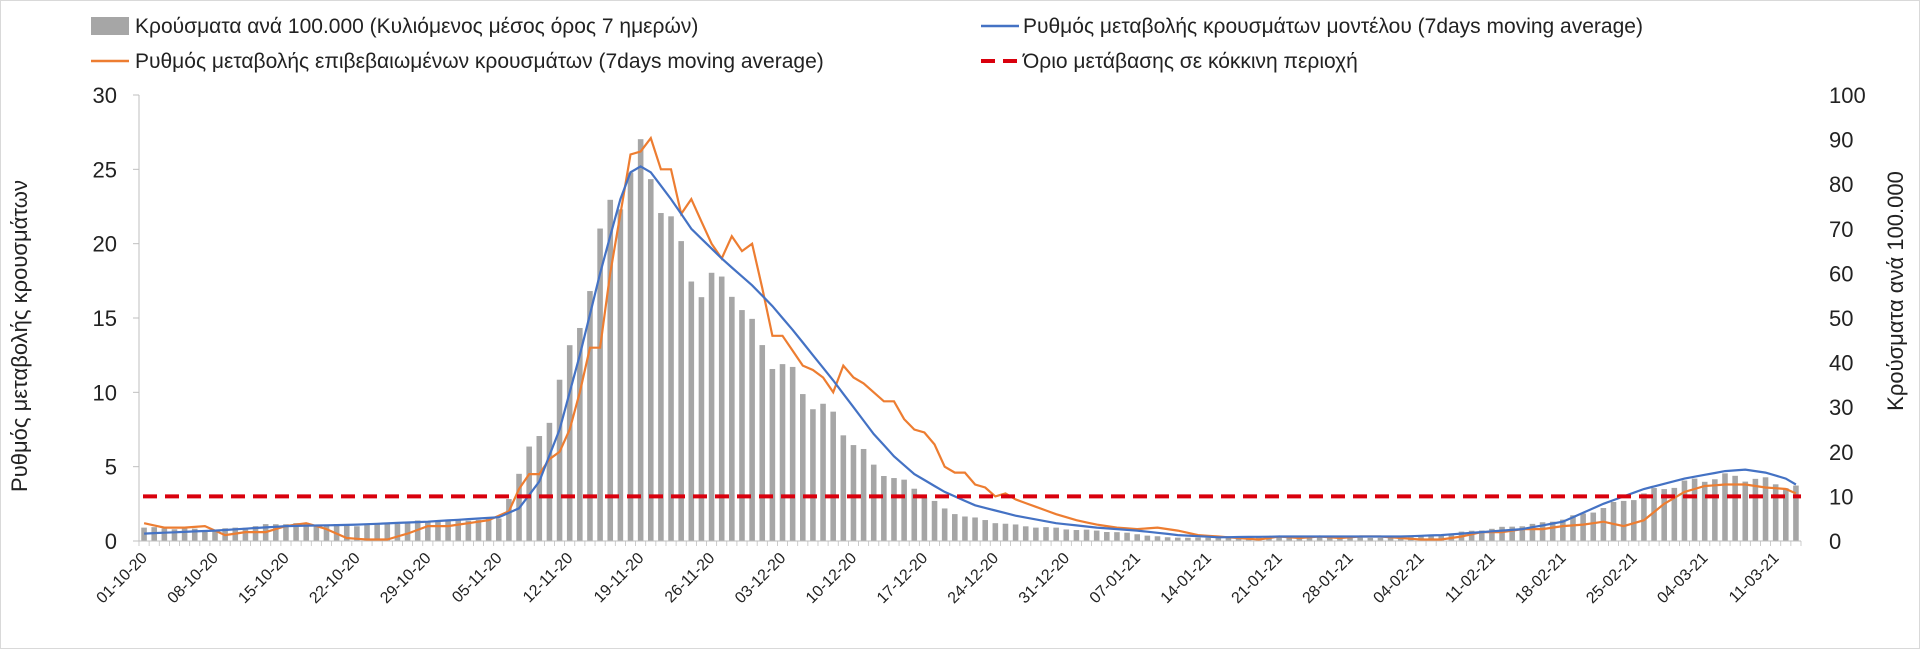 The image size is (1920, 649). I want to click on x-tick-label: 17-12-20, so click(902, 578).